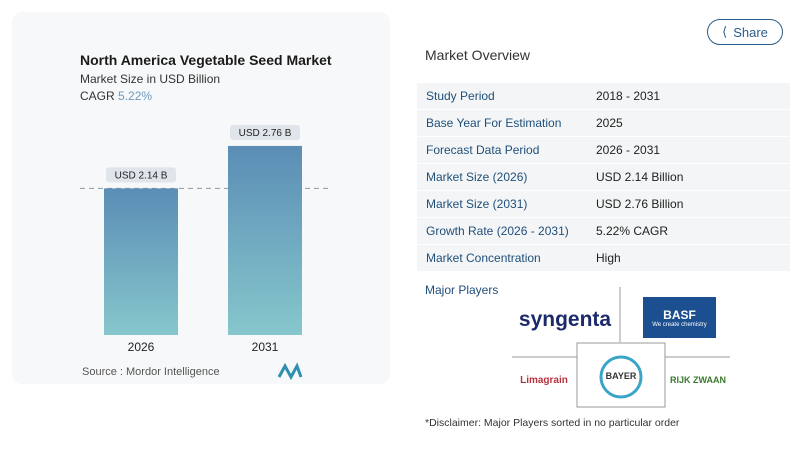 This screenshot has height=453, width=800. What do you see at coordinates (497, 231) in the screenshot?
I see `row-key: Growth Rate (2026 - 2031)` at bounding box center [497, 231].